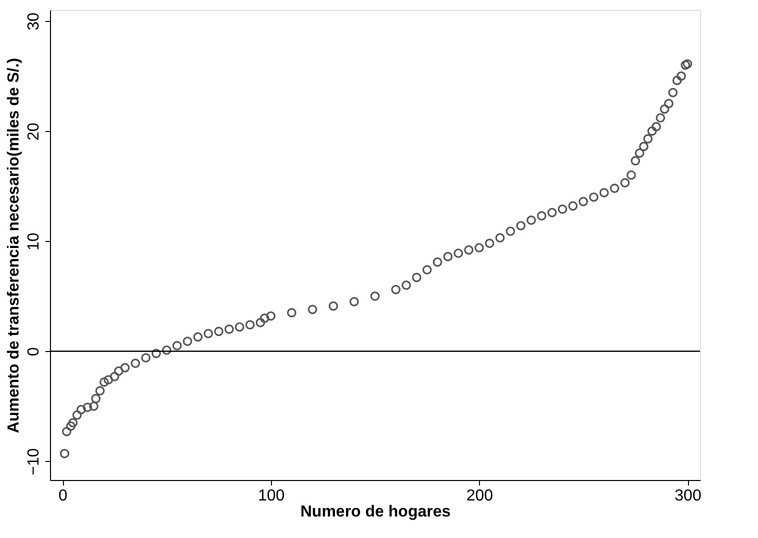 The width and height of the screenshot is (758, 538). I want to click on y-tick-label: 30, so click(34, 21).